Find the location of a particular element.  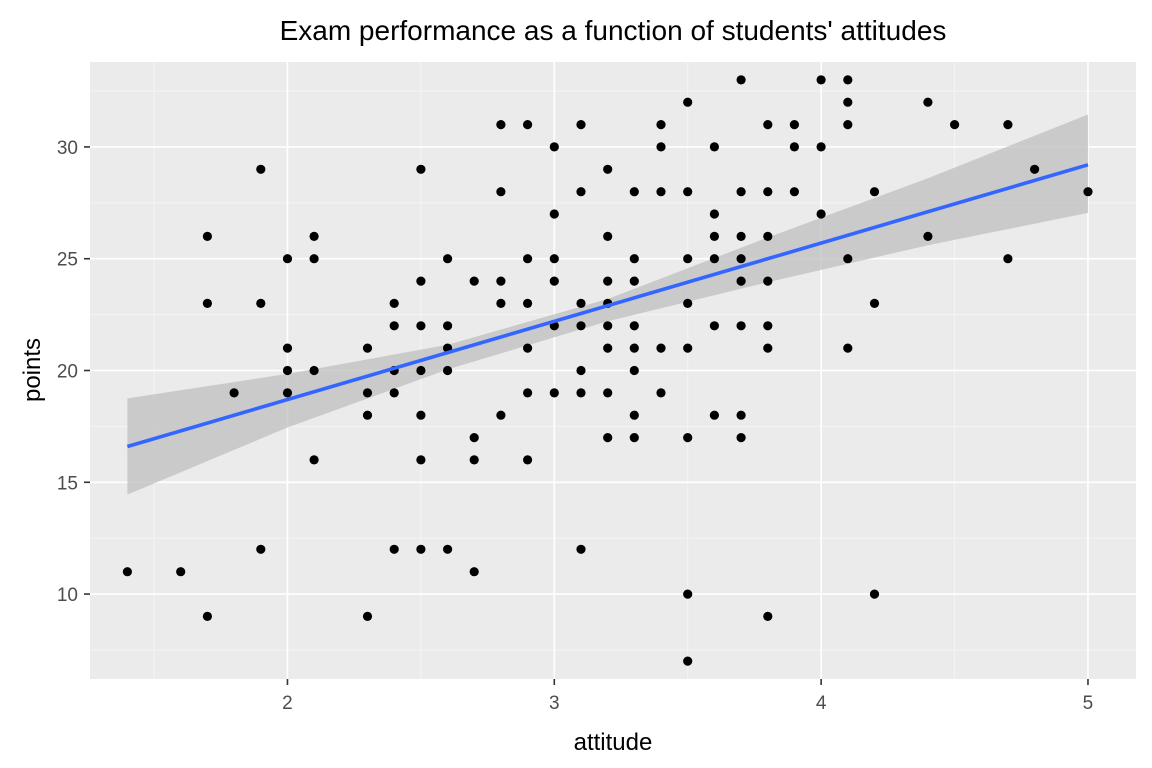

x-axis: 2 3 4 5 is located at coordinates (687, 696).